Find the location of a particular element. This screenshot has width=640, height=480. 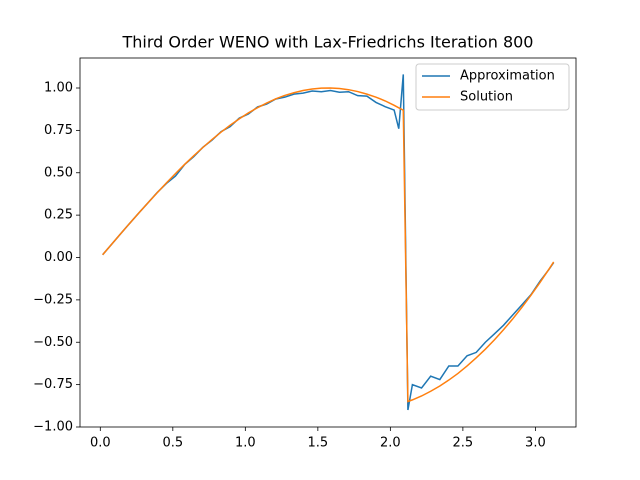

legend: Approximation Solution is located at coordinates (492, 87).